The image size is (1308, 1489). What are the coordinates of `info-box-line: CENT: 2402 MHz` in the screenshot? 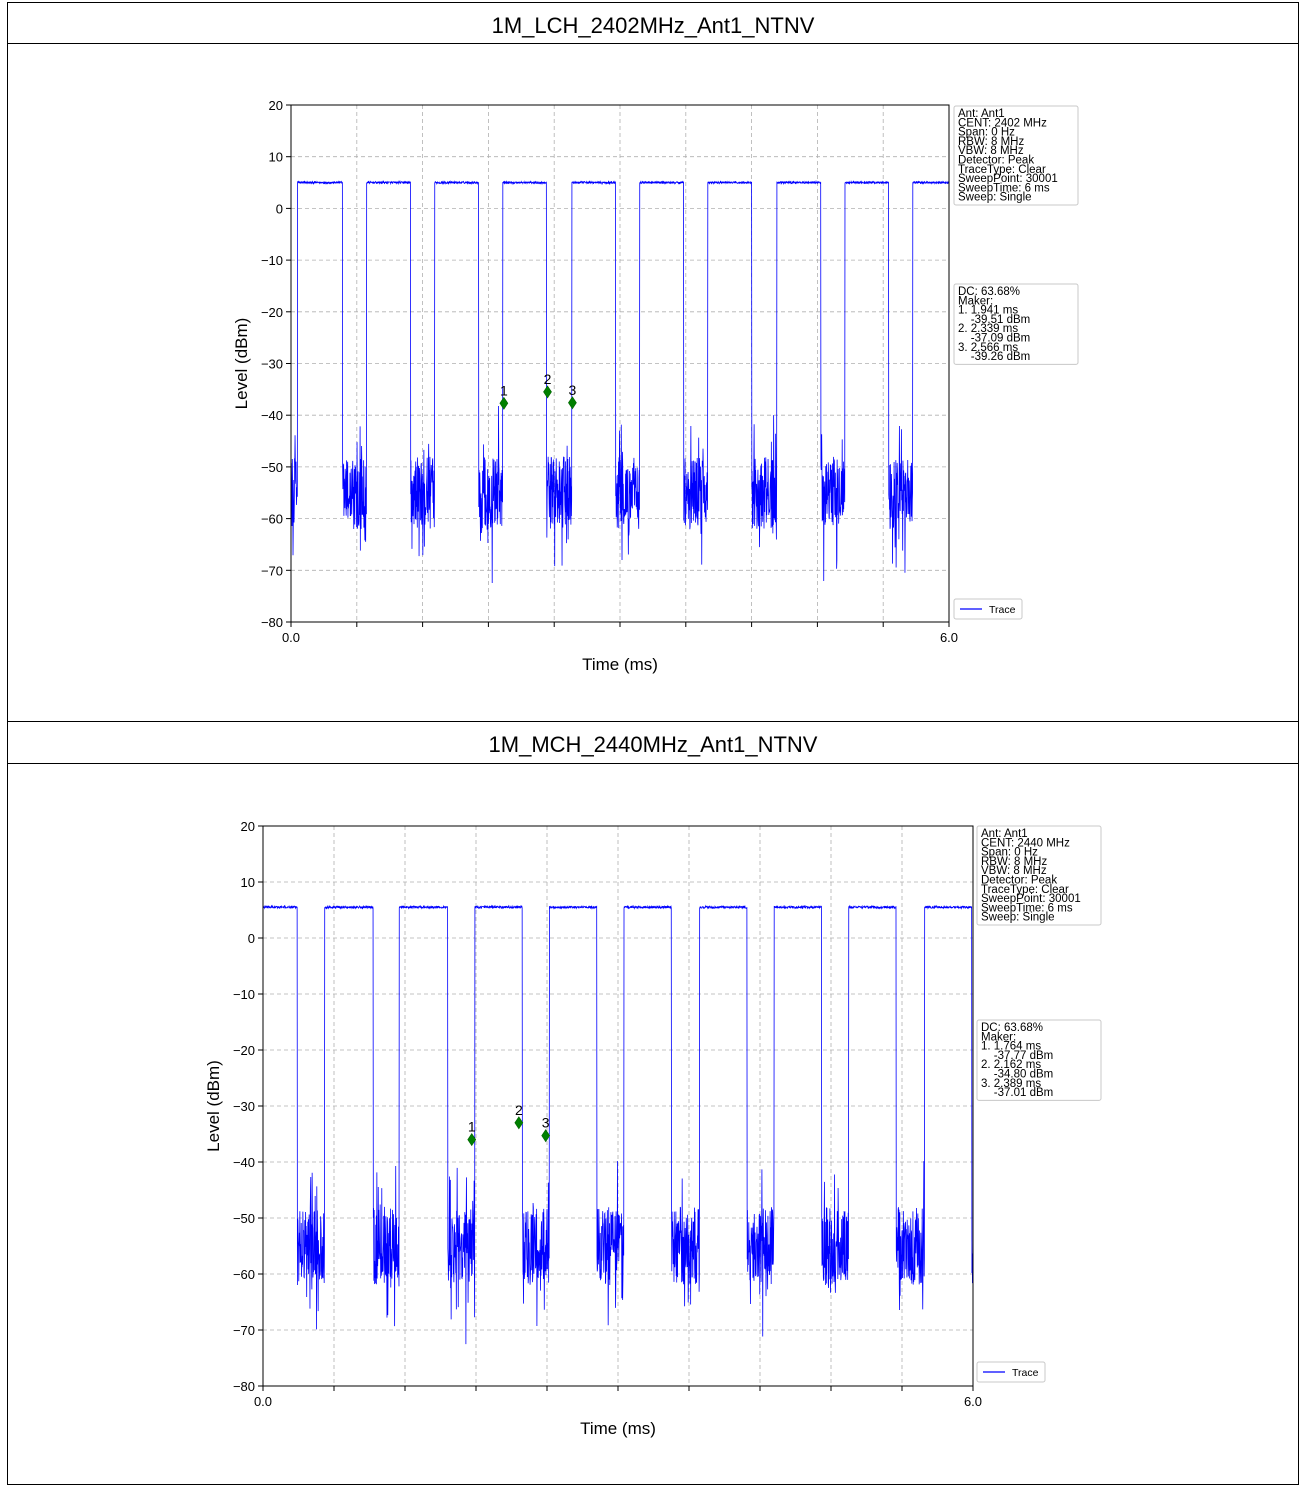 It's located at (1002, 123).